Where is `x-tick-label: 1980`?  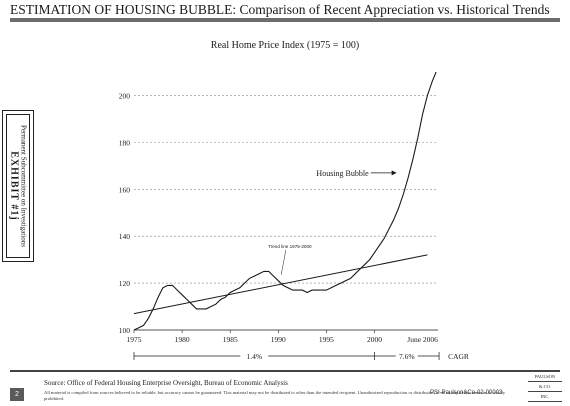 x-tick-label: 1980 is located at coordinates (182, 339).